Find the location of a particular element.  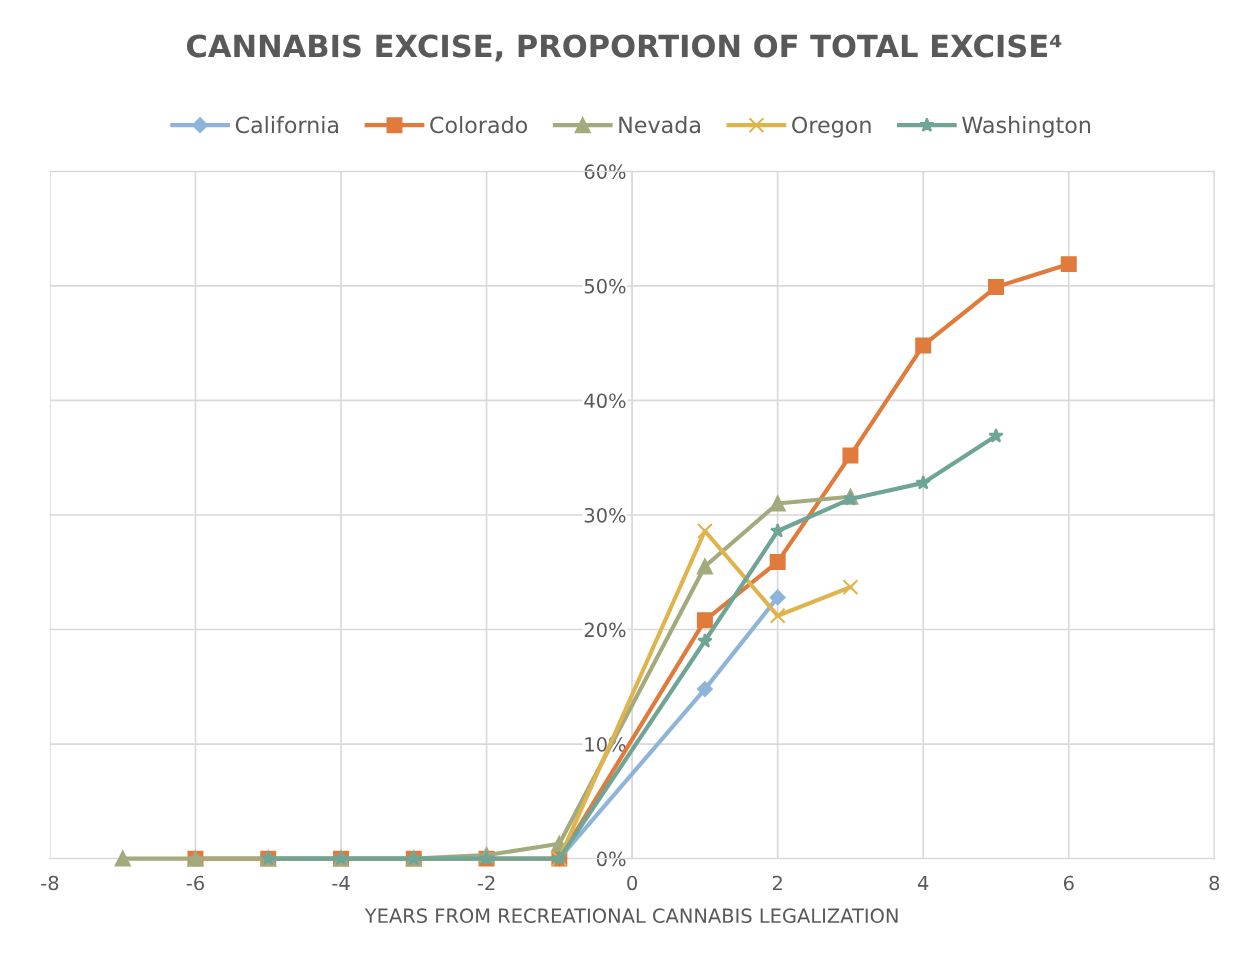

x-tick-label: -6 is located at coordinates (195, 883).